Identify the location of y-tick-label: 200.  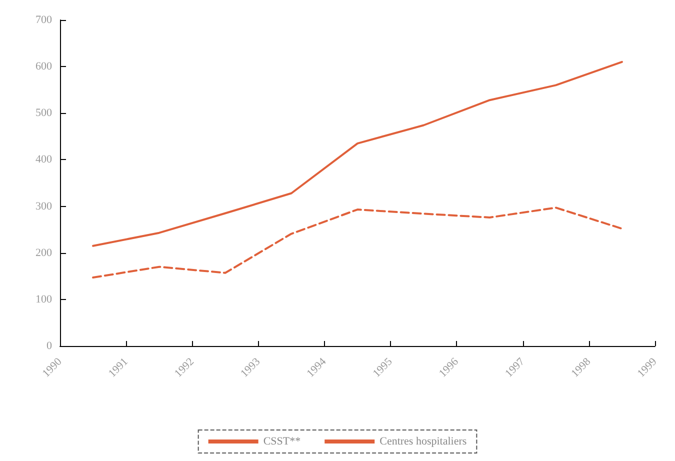
(44, 252).